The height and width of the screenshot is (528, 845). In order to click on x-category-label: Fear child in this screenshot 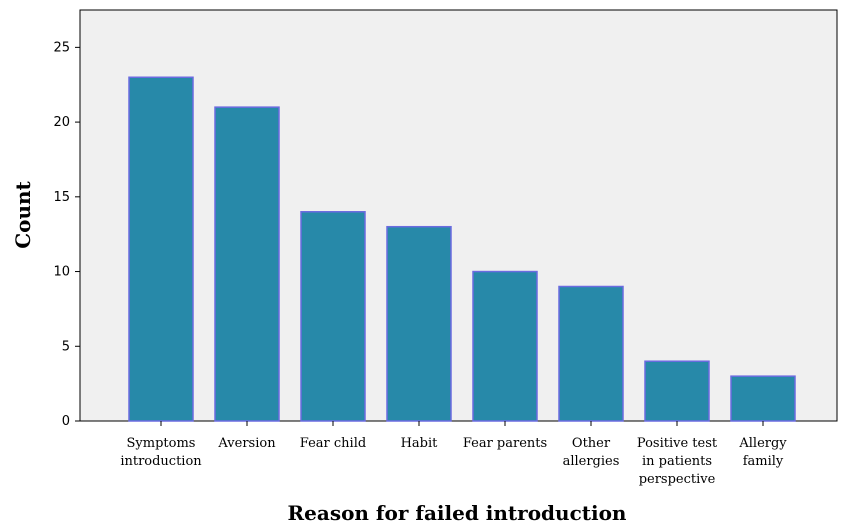, I will do `click(333, 443)`.